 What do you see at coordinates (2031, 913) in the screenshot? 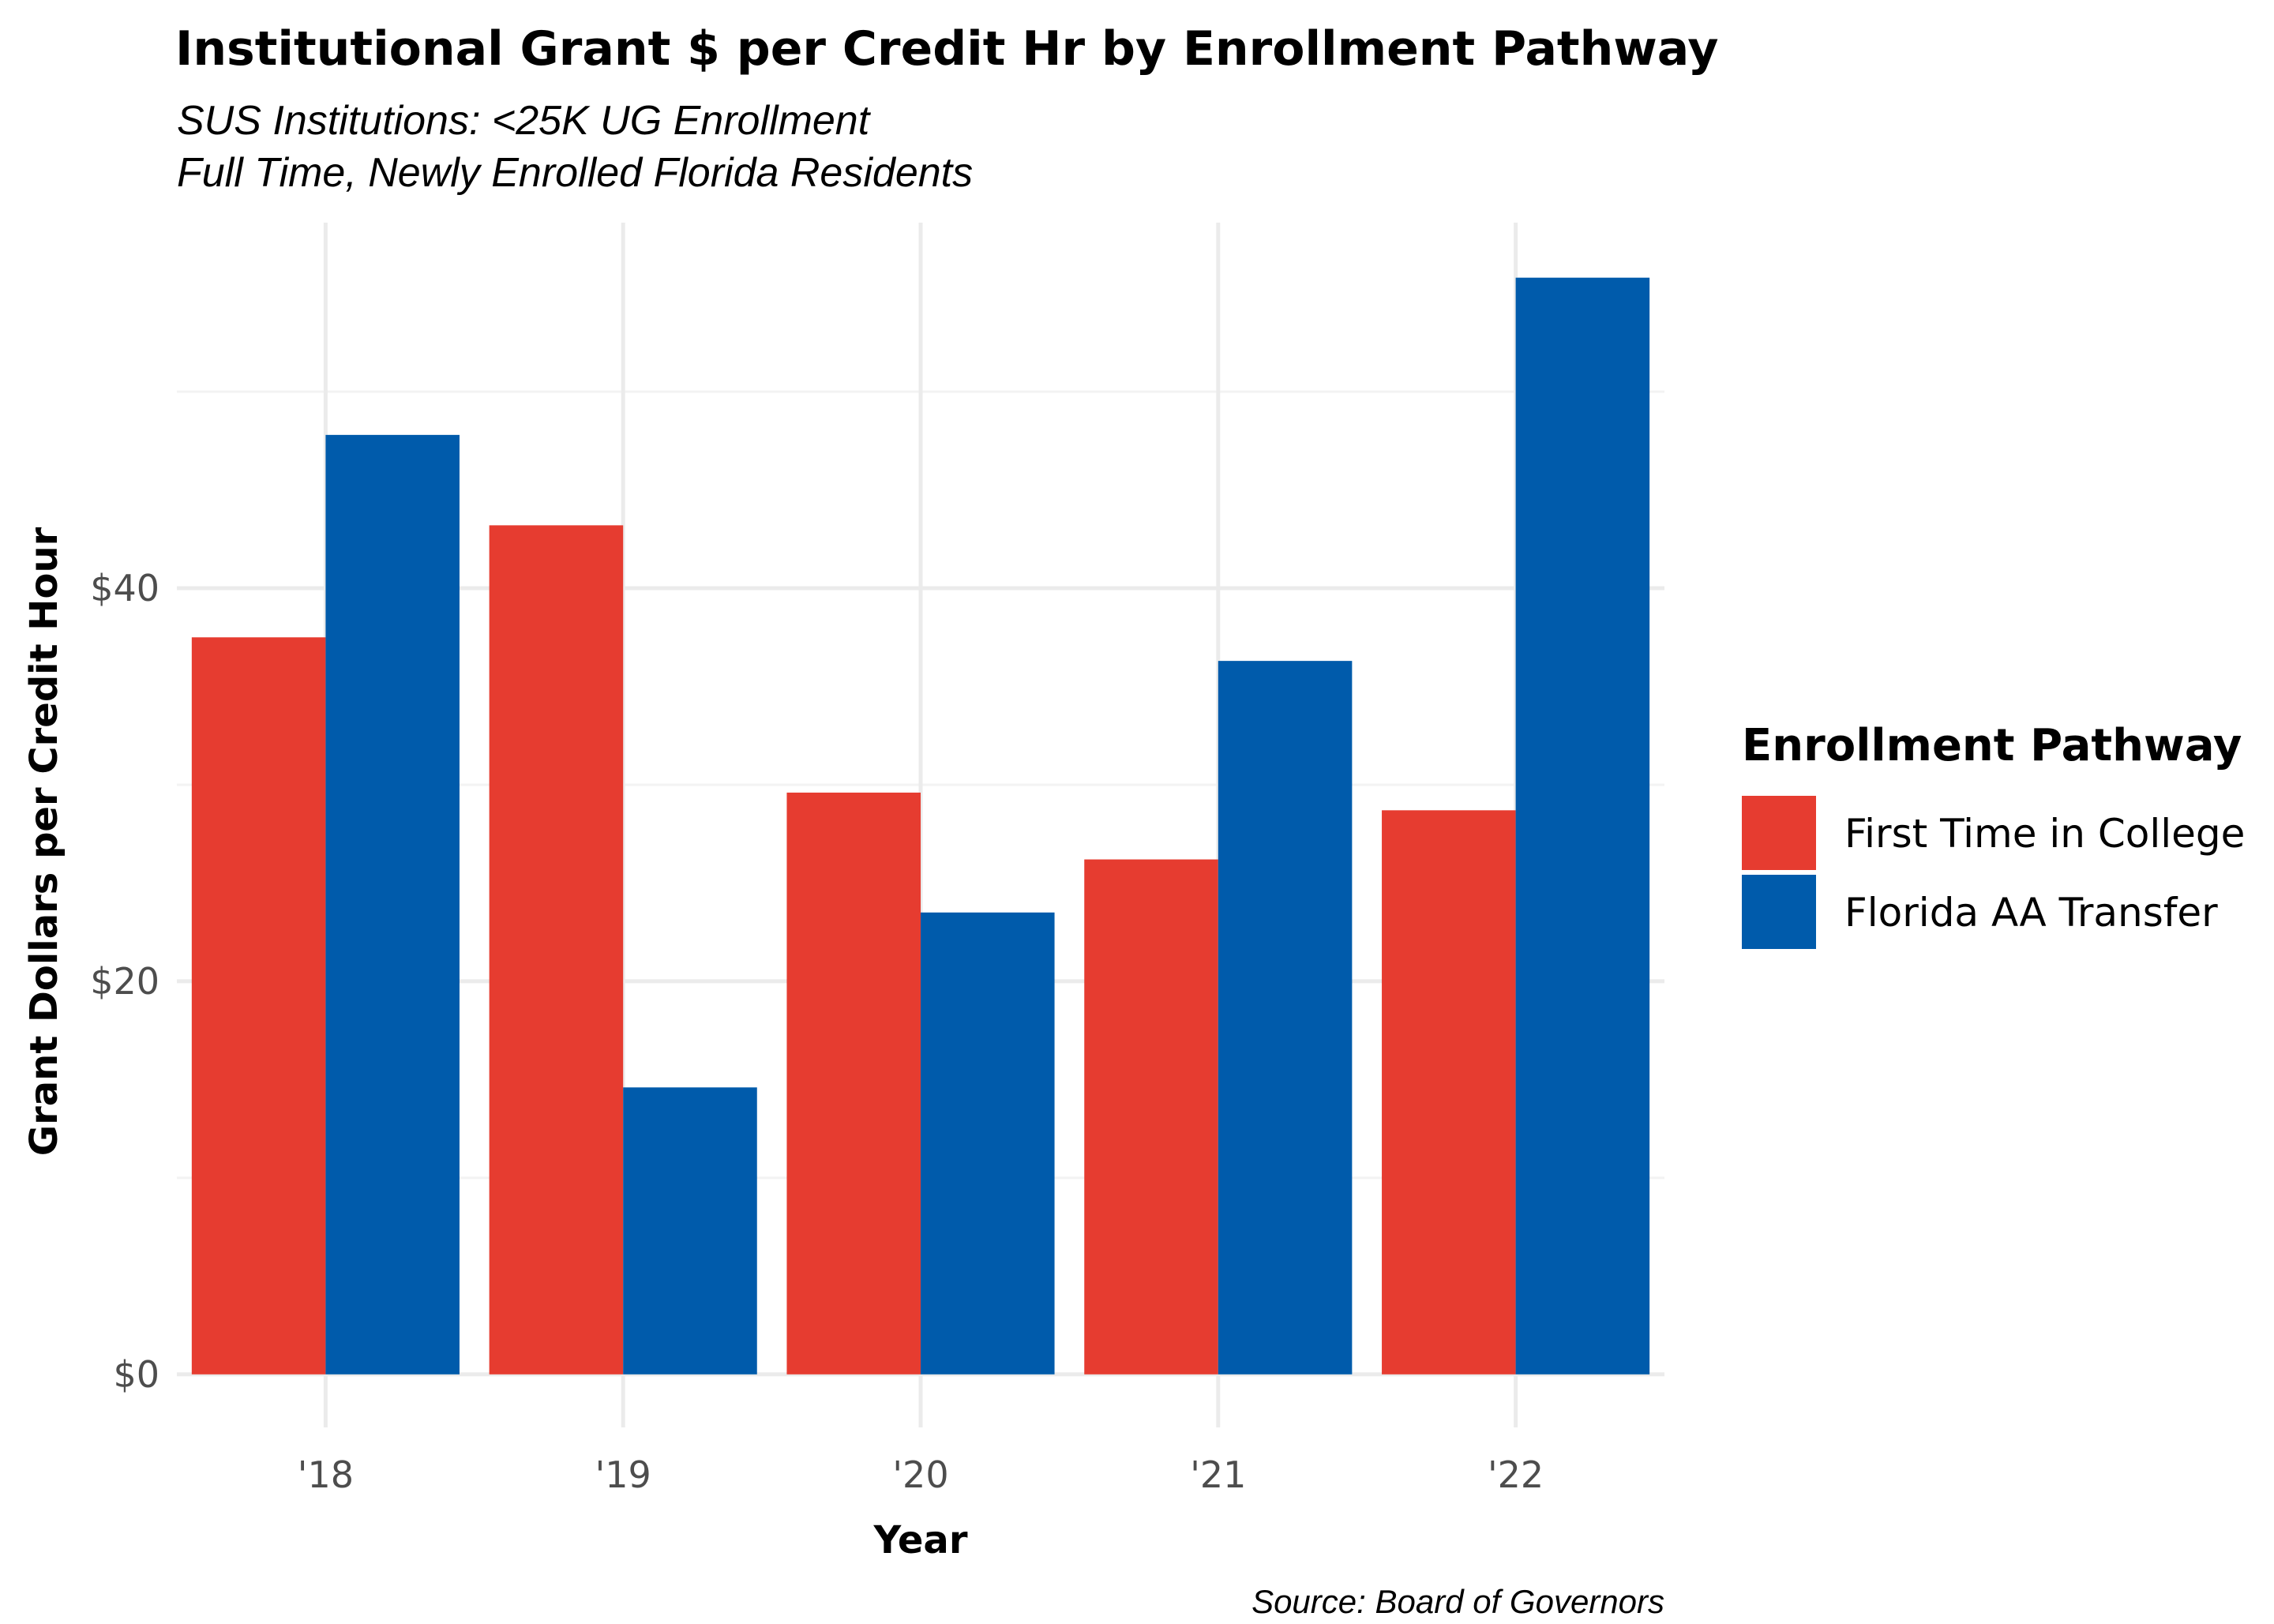
I see `legend-label-florida-aa-transfer: Florida AA Transfer` at bounding box center [2031, 913].